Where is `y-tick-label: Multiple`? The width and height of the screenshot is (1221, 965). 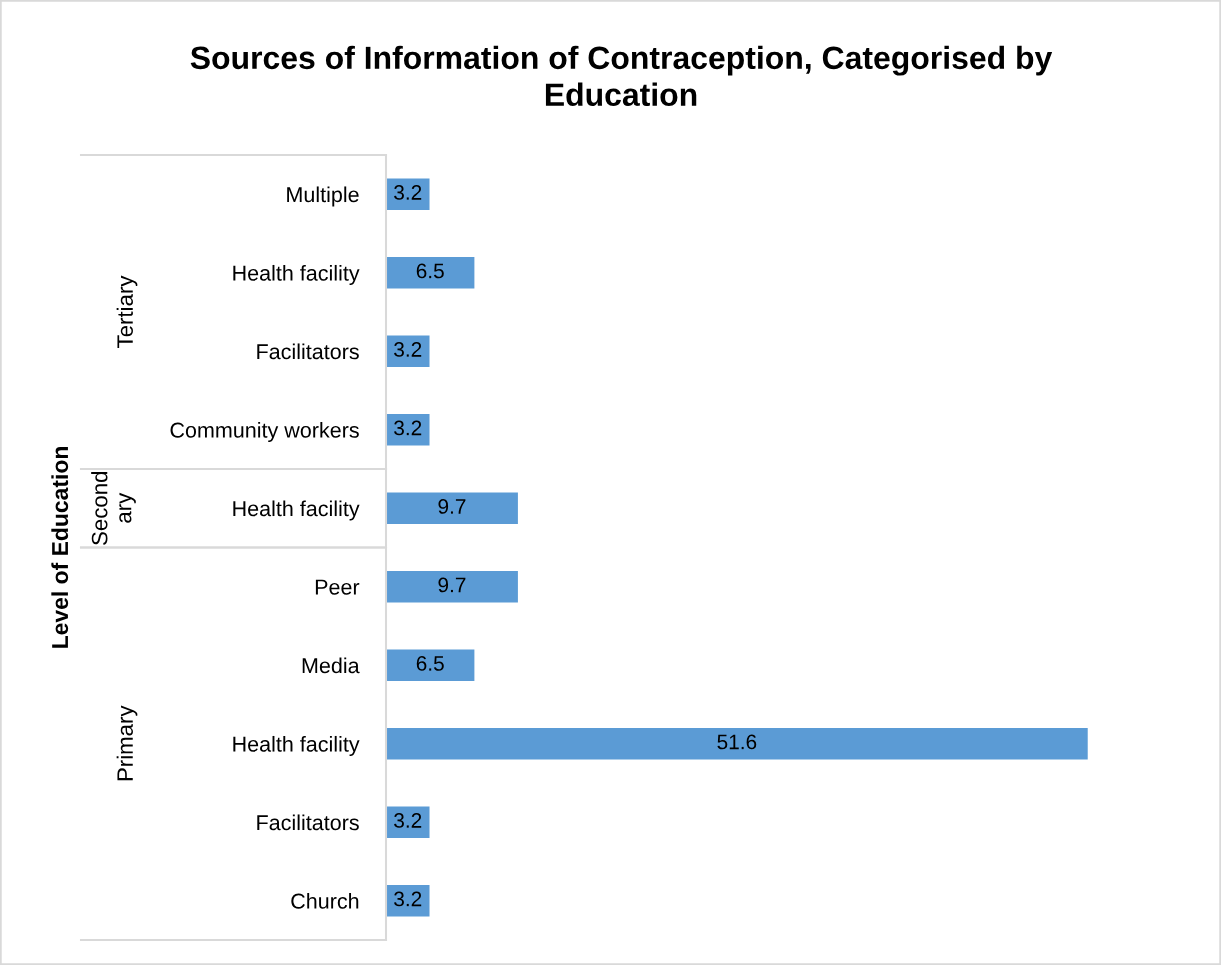 y-tick-label: Multiple is located at coordinates (323, 196).